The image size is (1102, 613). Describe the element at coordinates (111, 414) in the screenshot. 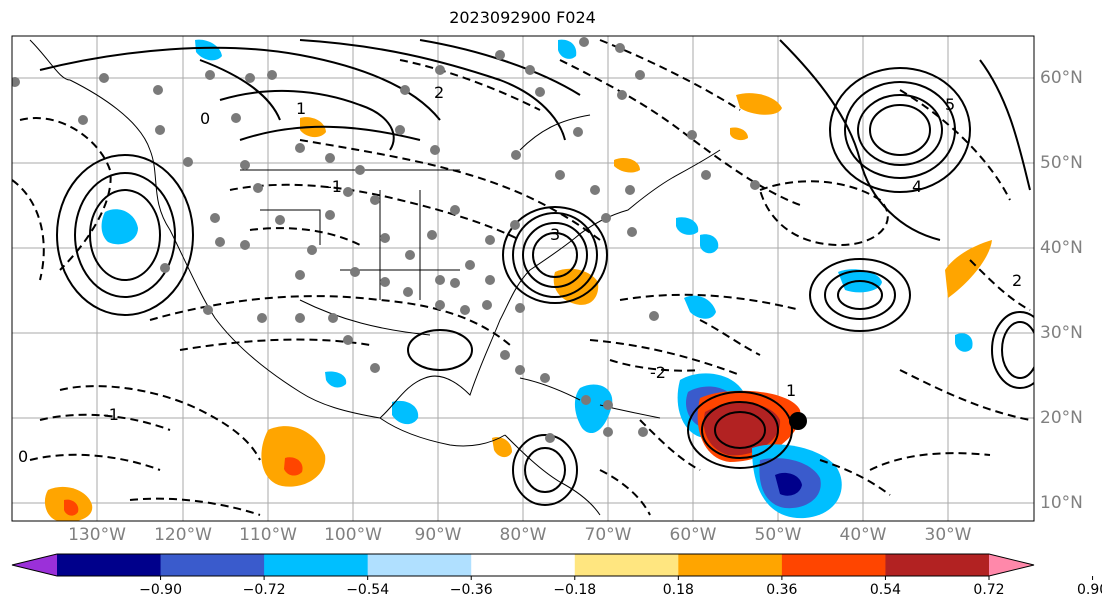

I see `contour-label-neg1-a: -1` at that location.